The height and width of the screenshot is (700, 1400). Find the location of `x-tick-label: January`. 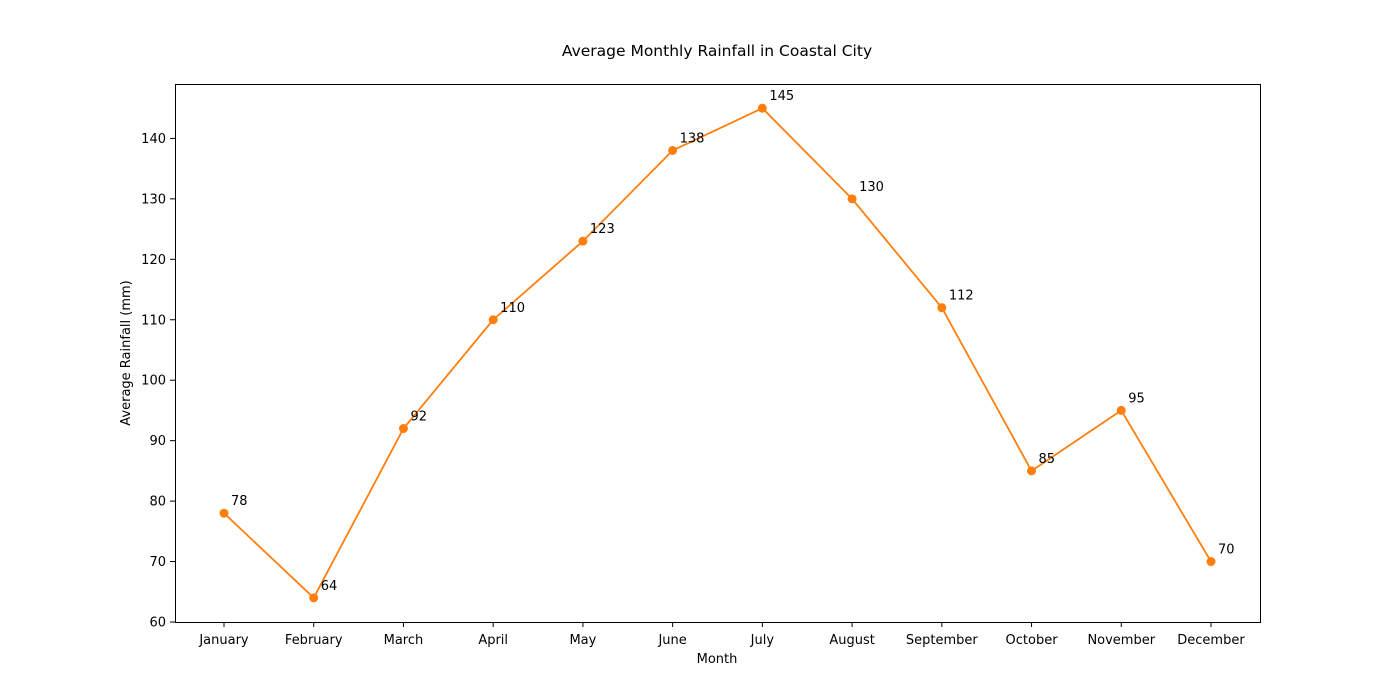

x-tick-label: January is located at coordinates (223, 640).